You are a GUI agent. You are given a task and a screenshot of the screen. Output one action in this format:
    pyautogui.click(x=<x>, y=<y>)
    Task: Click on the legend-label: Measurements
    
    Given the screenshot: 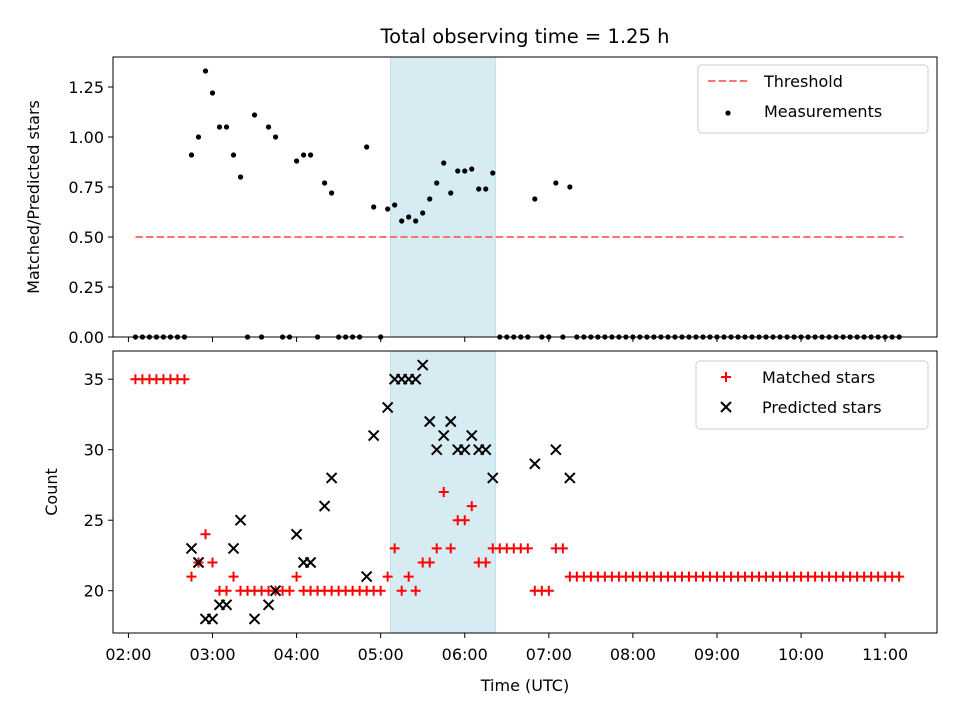 What is the action you would take?
    pyautogui.click(x=823, y=111)
    